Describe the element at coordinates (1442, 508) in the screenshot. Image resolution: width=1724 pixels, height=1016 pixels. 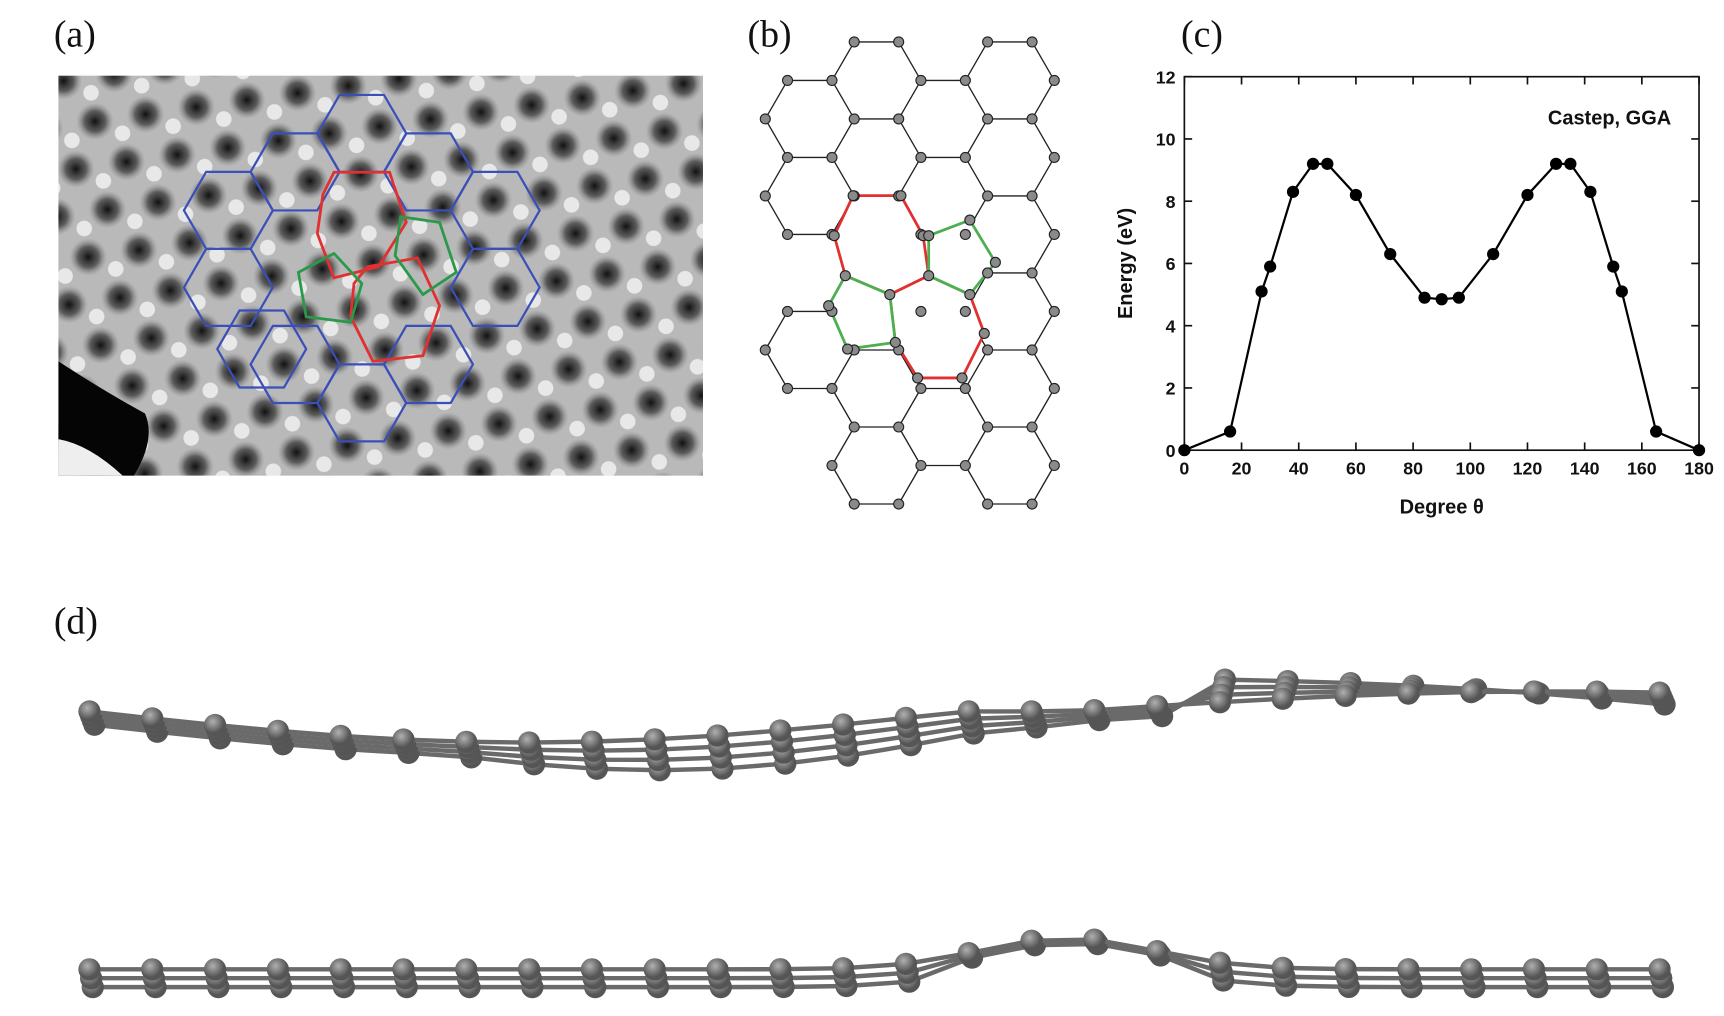
I see `x-axis-label: Degree θ` at that location.